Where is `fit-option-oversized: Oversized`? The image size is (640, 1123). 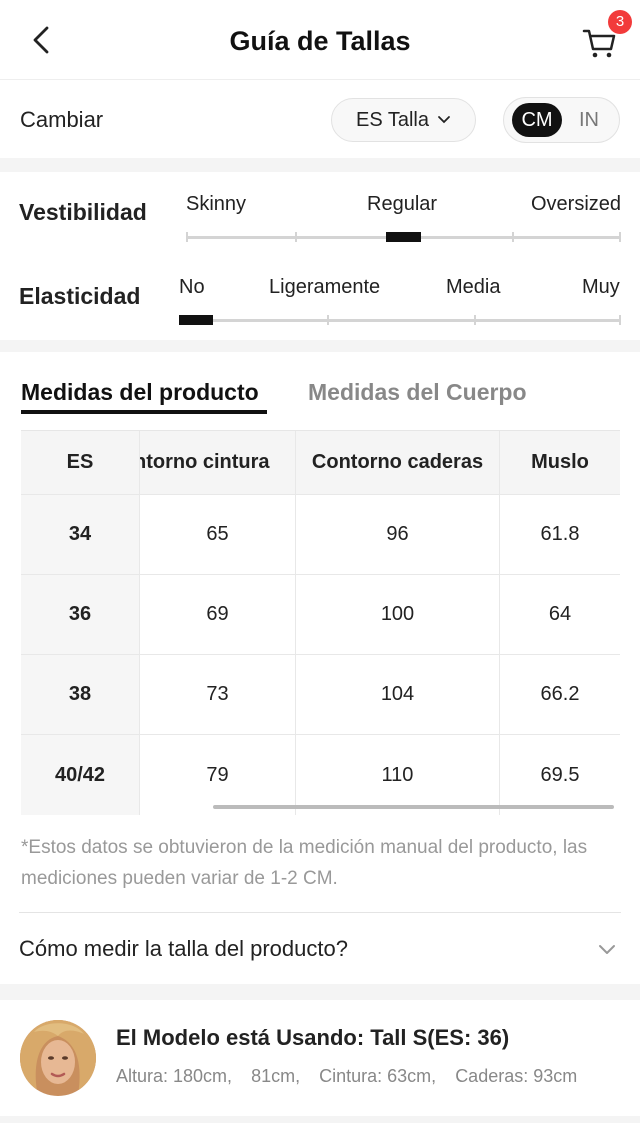
fit-option-oversized: Oversized is located at coordinates (576, 204).